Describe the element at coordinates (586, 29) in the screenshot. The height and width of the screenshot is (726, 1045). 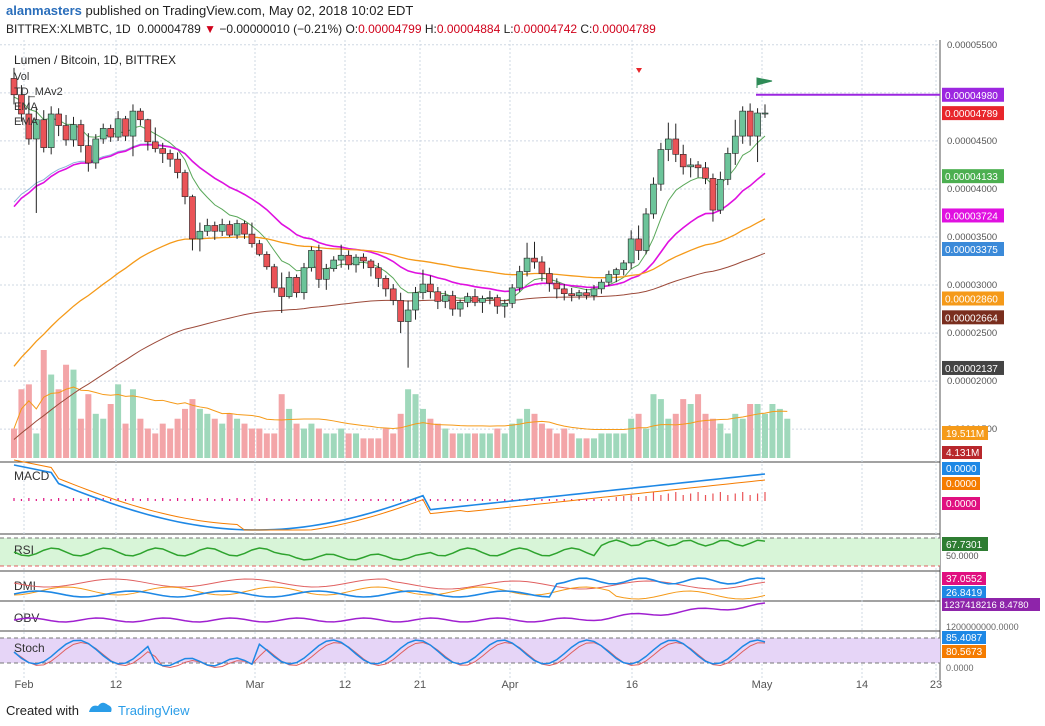
I see `close-label: C:` at that location.